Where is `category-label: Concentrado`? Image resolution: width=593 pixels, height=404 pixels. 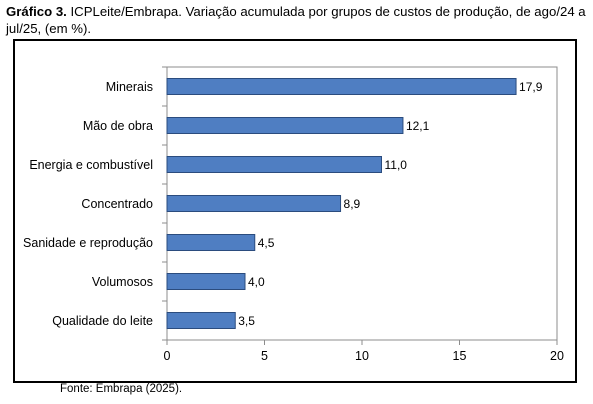 category-label: Concentrado is located at coordinates (117, 204).